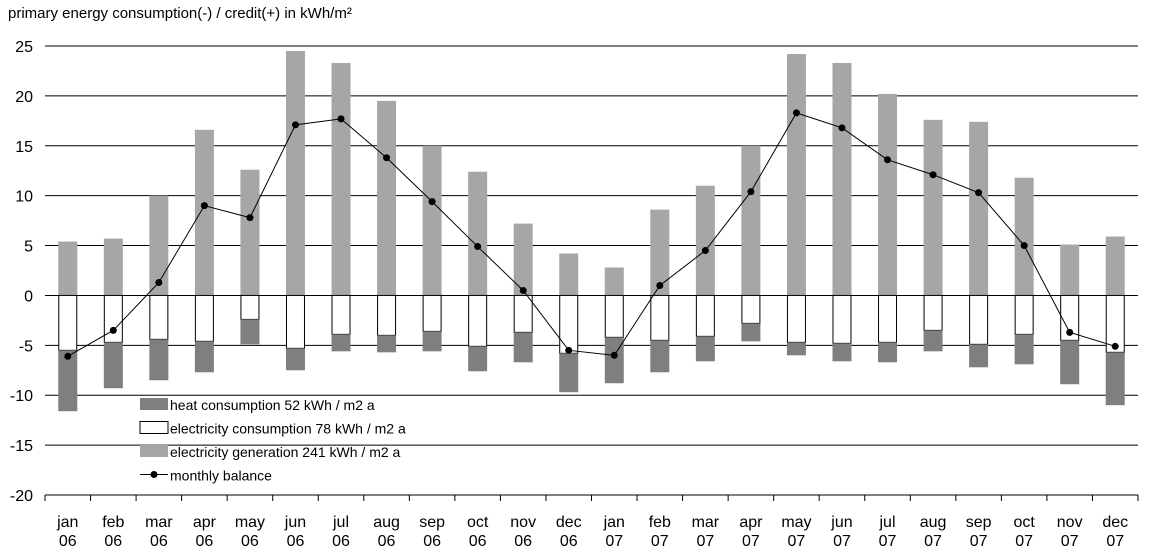  I want to click on y-tick-label: 0, so click(28, 296).